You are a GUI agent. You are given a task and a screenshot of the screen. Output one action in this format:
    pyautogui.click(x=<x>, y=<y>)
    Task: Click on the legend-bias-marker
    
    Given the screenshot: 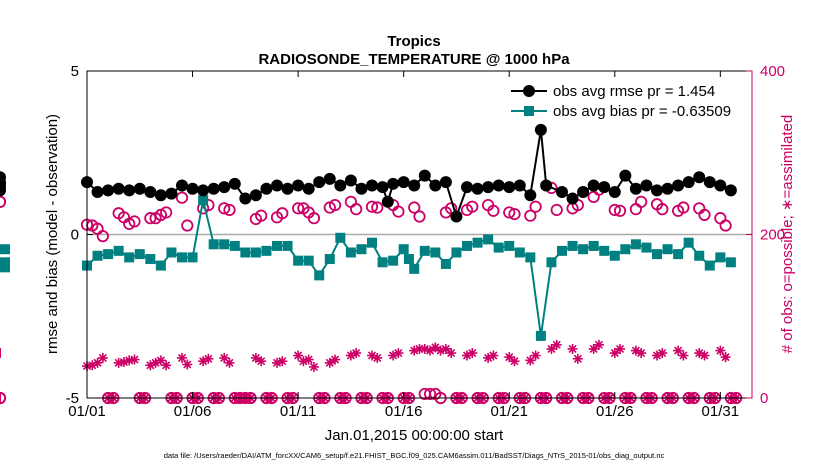 What is the action you would take?
    pyautogui.click(x=529, y=111)
    